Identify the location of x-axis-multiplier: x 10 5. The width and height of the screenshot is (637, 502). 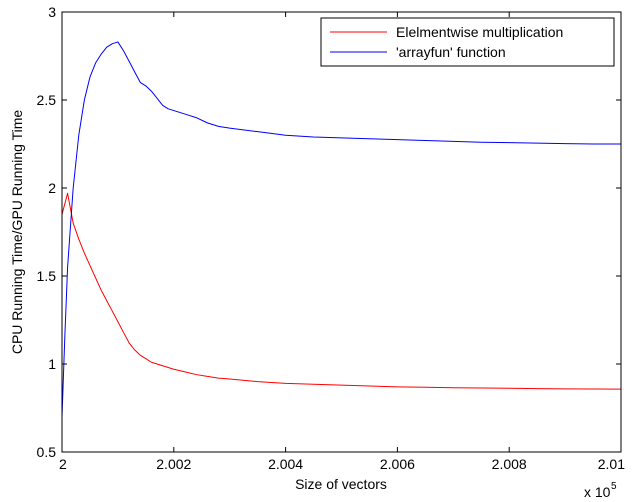
(600, 490).